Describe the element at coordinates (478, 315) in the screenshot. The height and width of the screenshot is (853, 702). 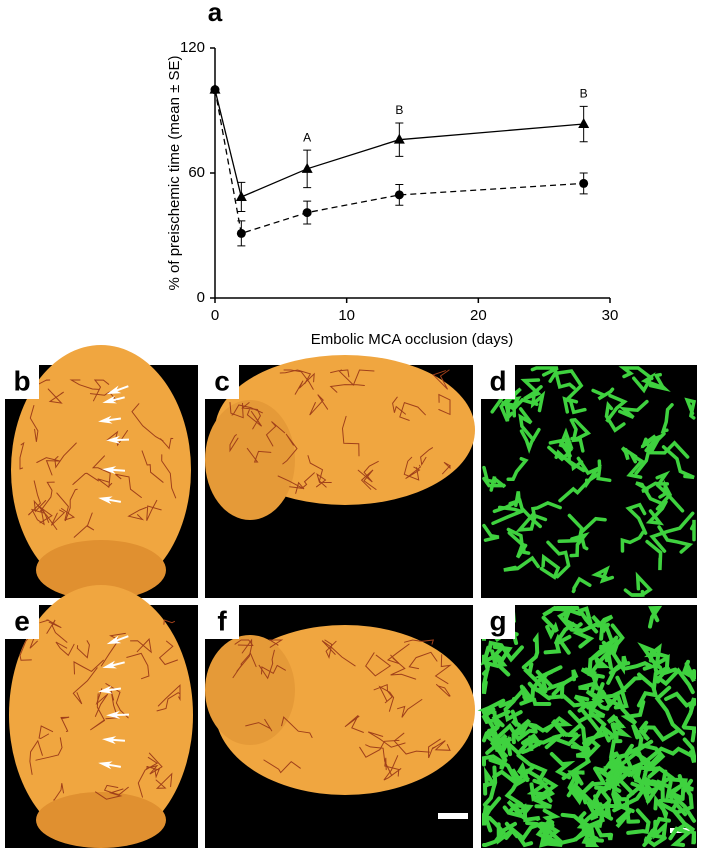
I see `x-tick-label: 20` at that location.